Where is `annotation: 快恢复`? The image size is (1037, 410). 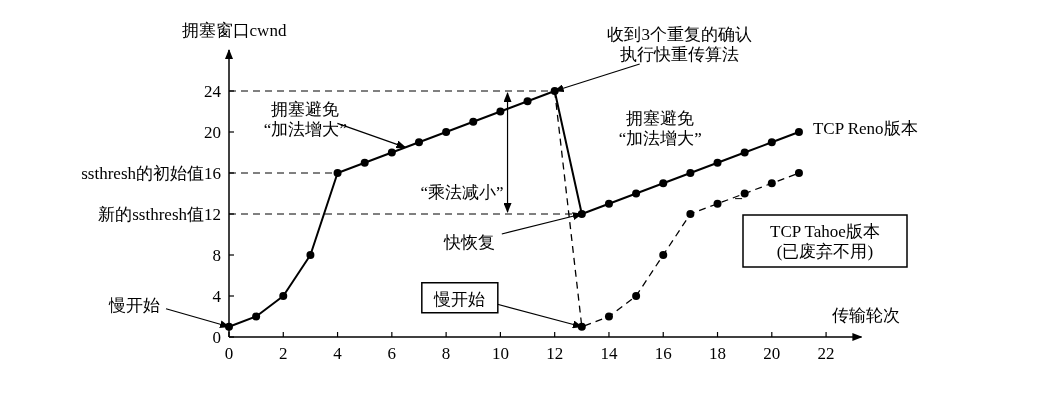
annotation: 快恢复 is located at coordinates (469, 242).